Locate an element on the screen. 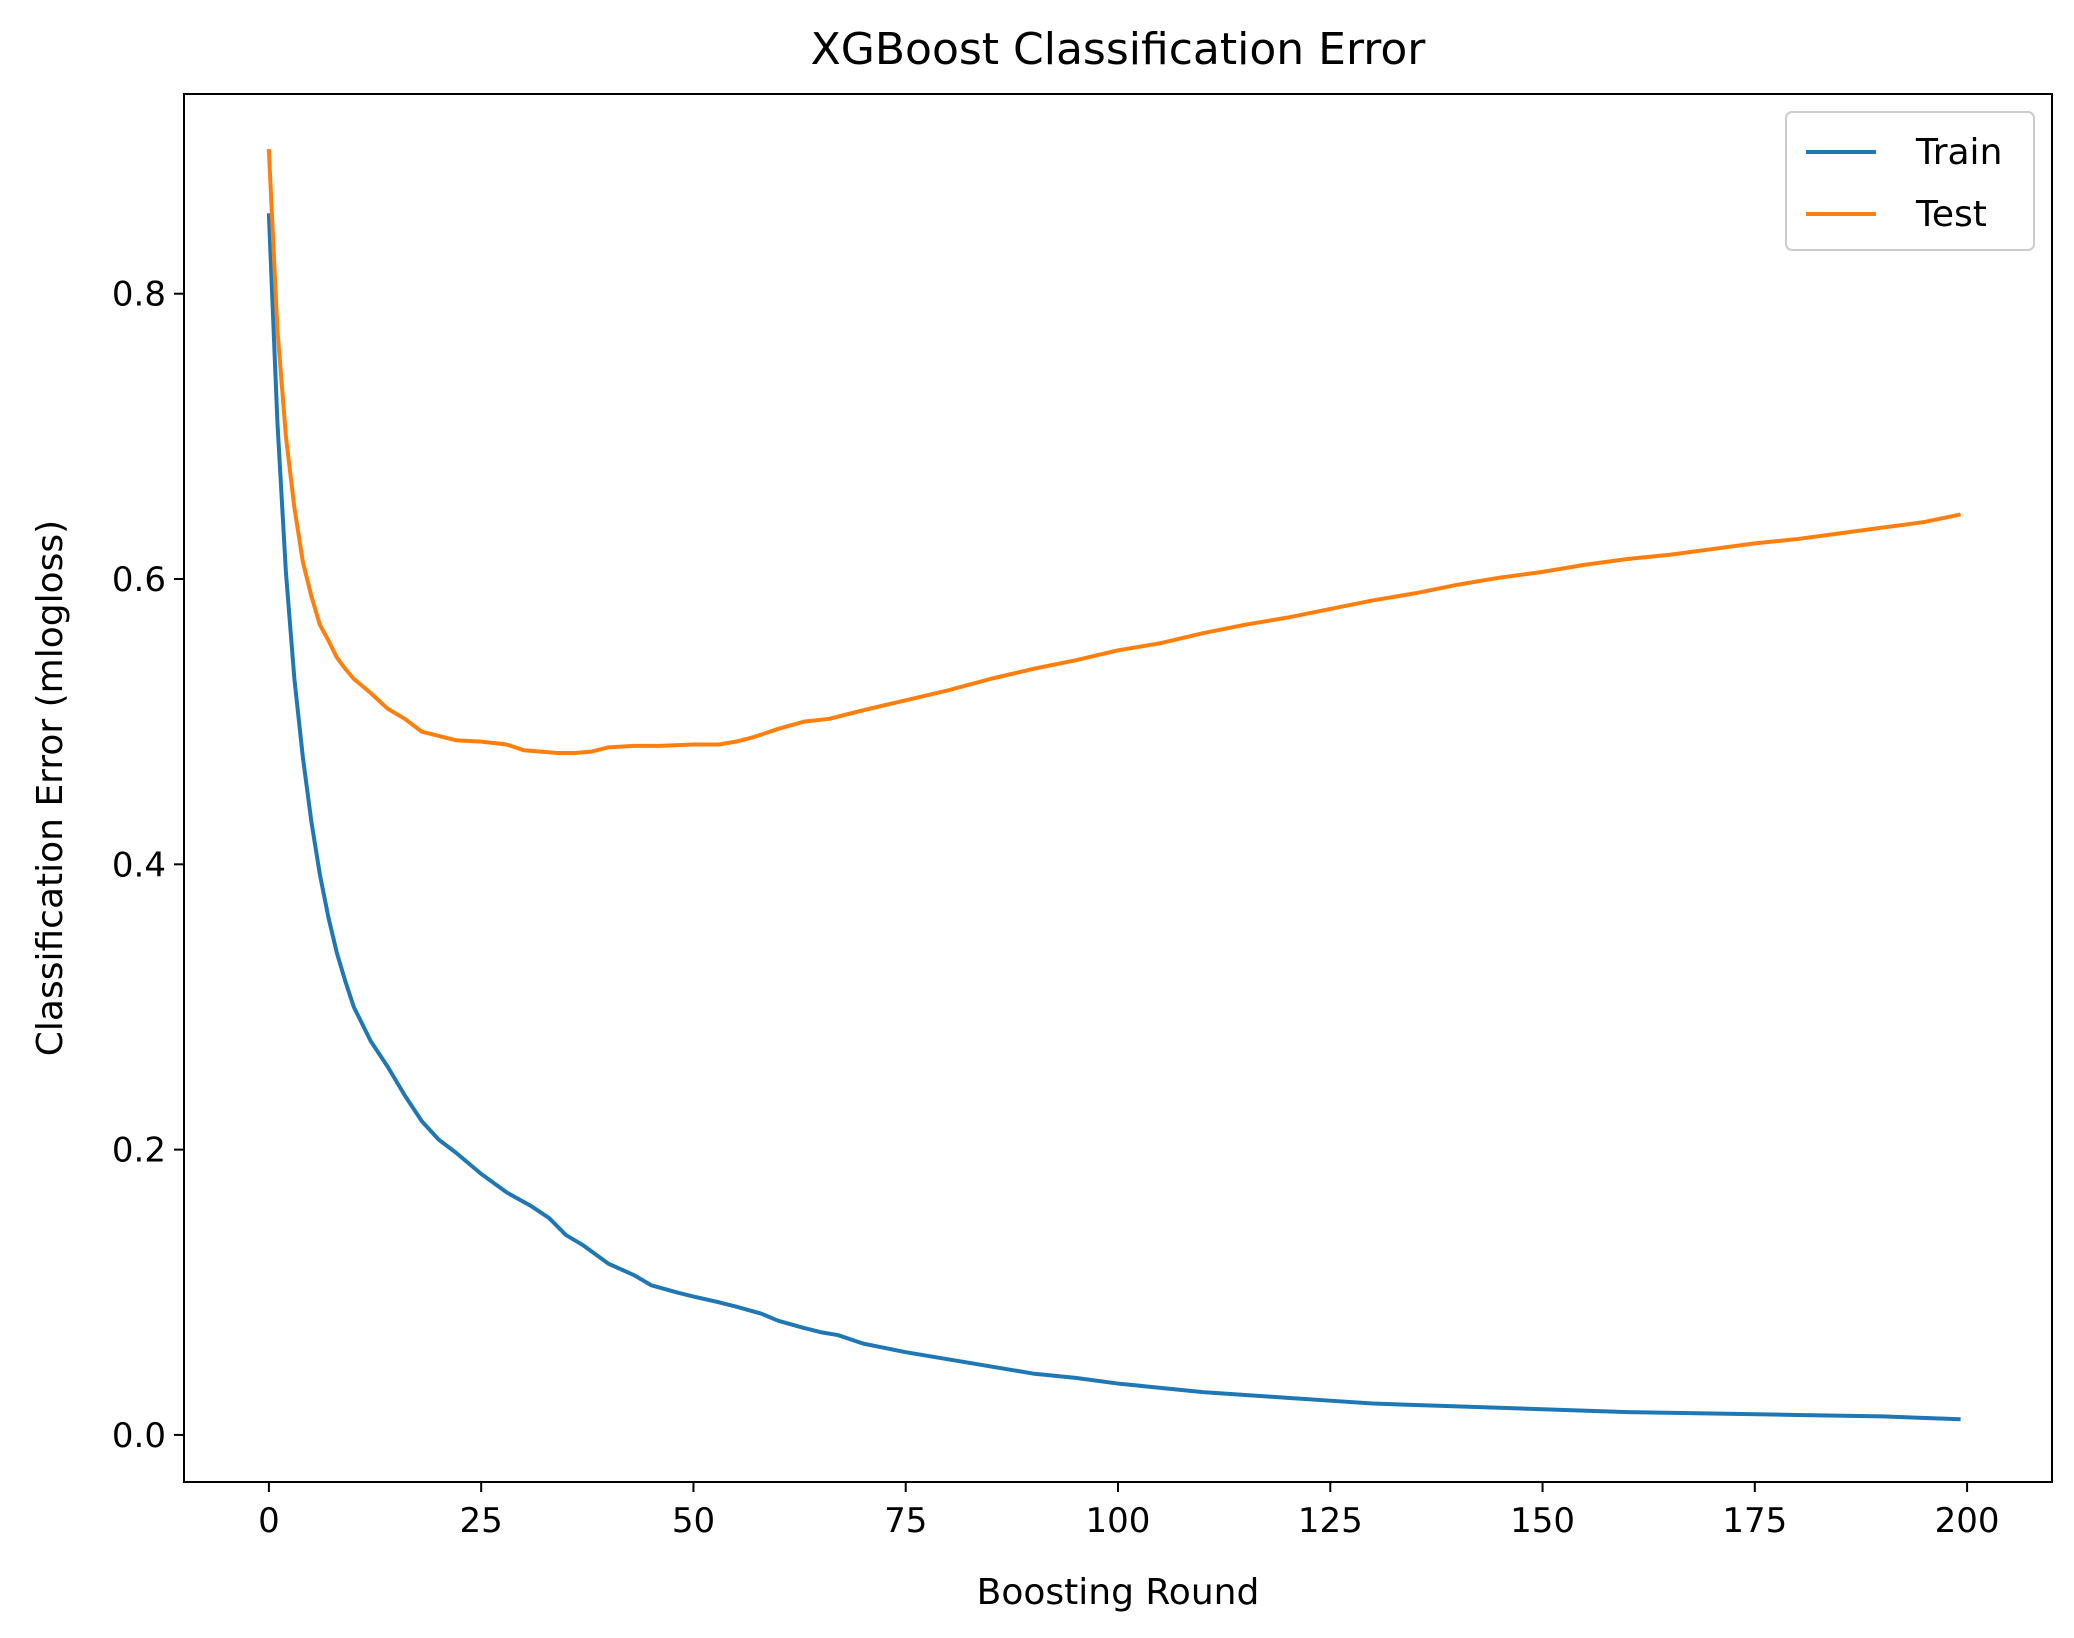 The height and width of the screenshot is (1638, 2074). x-axis-label: Boosting Round is located at coordinates (1118, 1592).